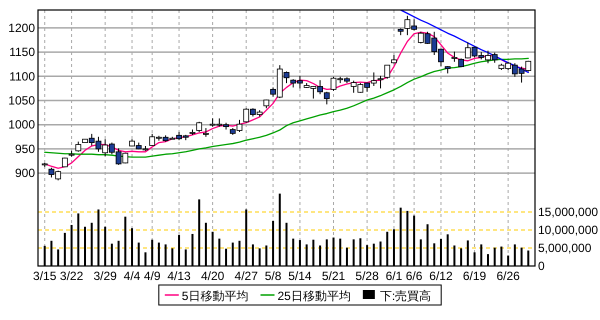  Describe the element at coordinates (45, 276) in the screenshot. I see `x-tick-label: 3/15` at that location.